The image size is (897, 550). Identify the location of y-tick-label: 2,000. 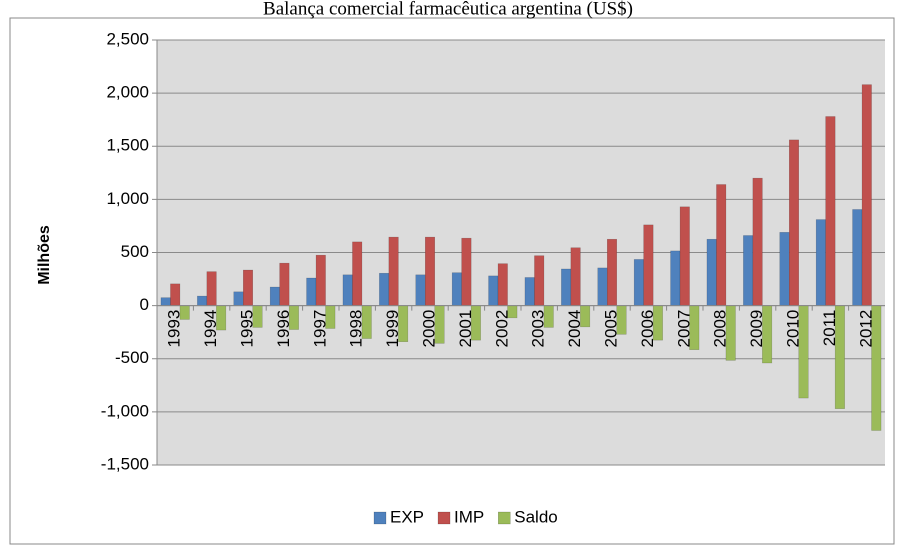
(127, 92).